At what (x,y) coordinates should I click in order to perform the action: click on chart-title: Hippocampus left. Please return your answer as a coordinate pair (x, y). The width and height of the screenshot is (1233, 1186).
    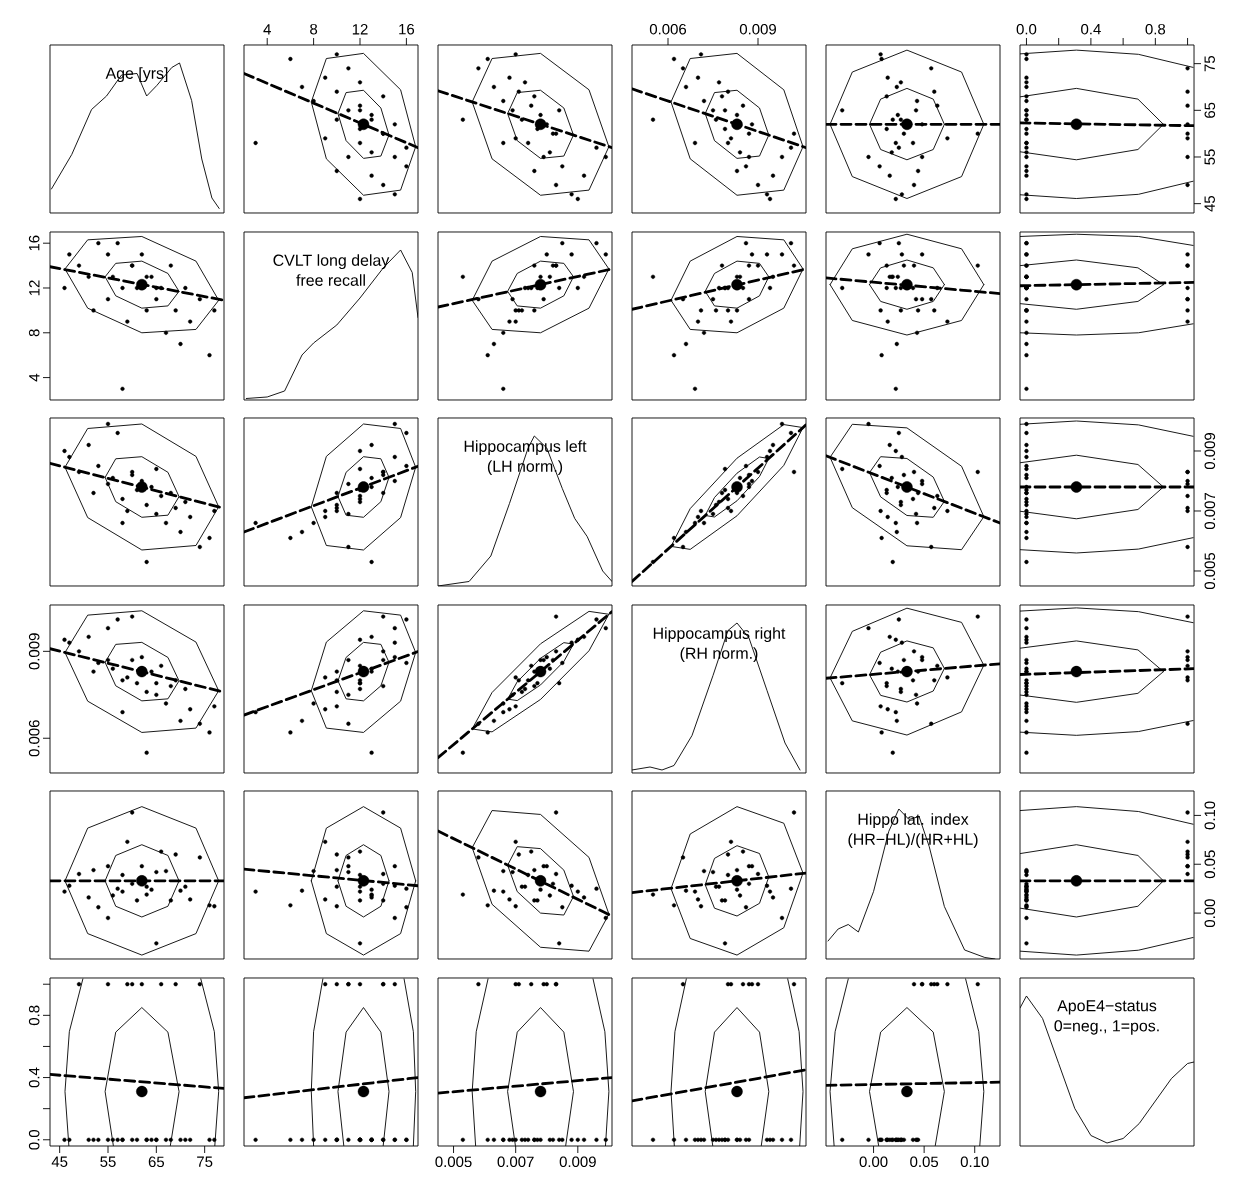
    Looking at the image, I should click on (525, 448).